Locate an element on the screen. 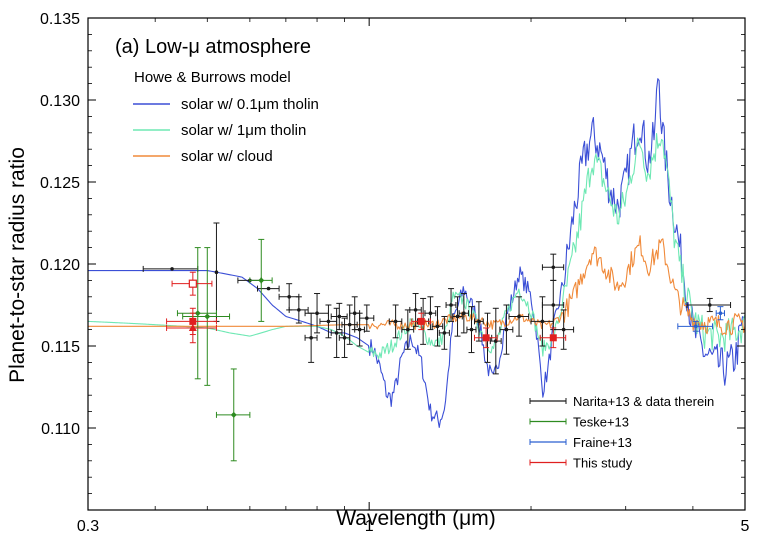 The width and height of the screenshot is (763, 534). y-tick-label: 0.125 is located at coordinates (60, 183).